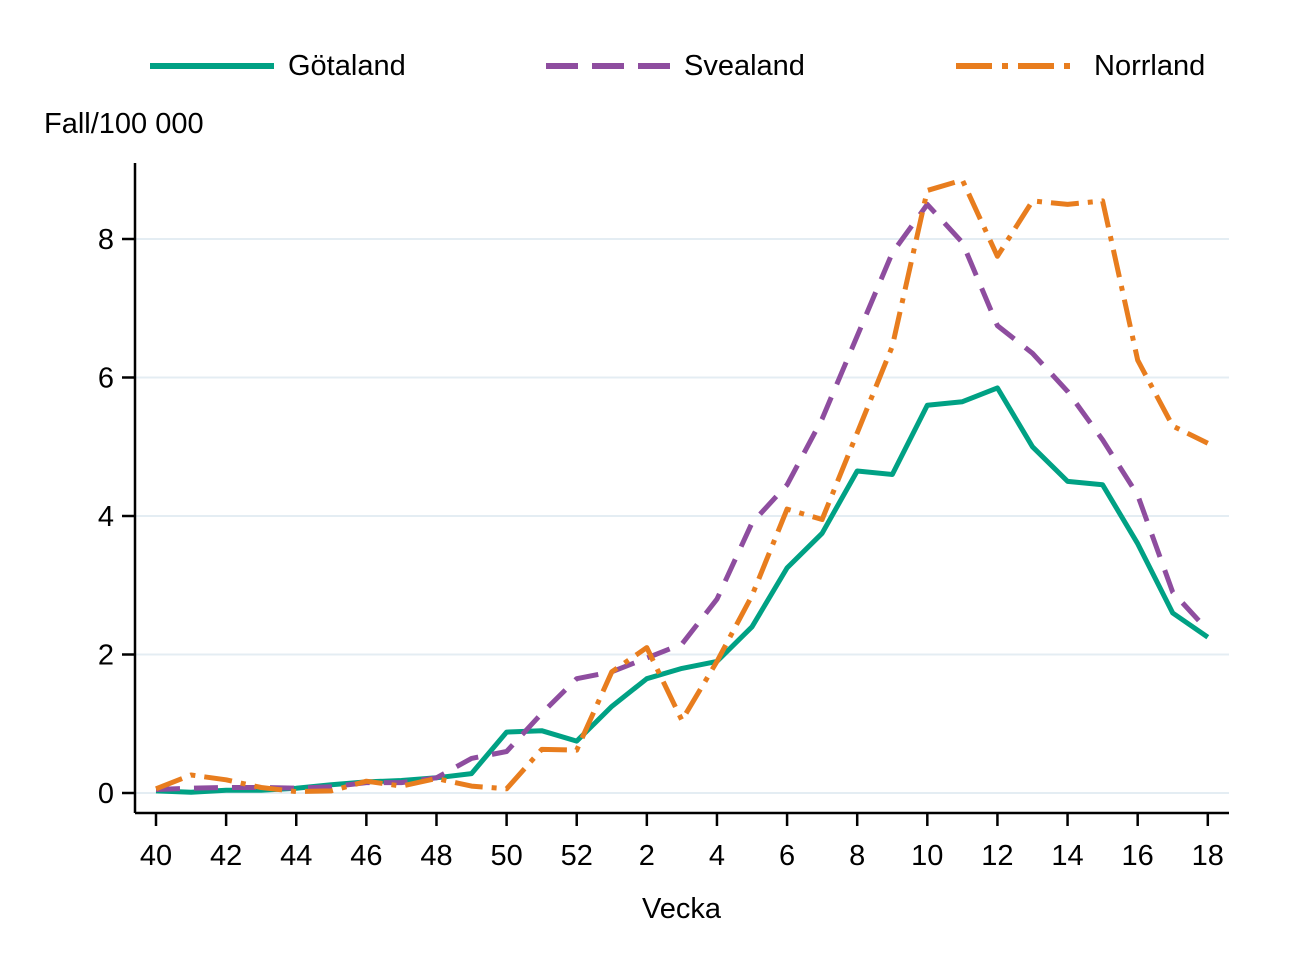  What do you see at coordinates (675, 66) in the screenshot?
I see `legend-item-svealand: Svealand` at bounding box center [675, 66].